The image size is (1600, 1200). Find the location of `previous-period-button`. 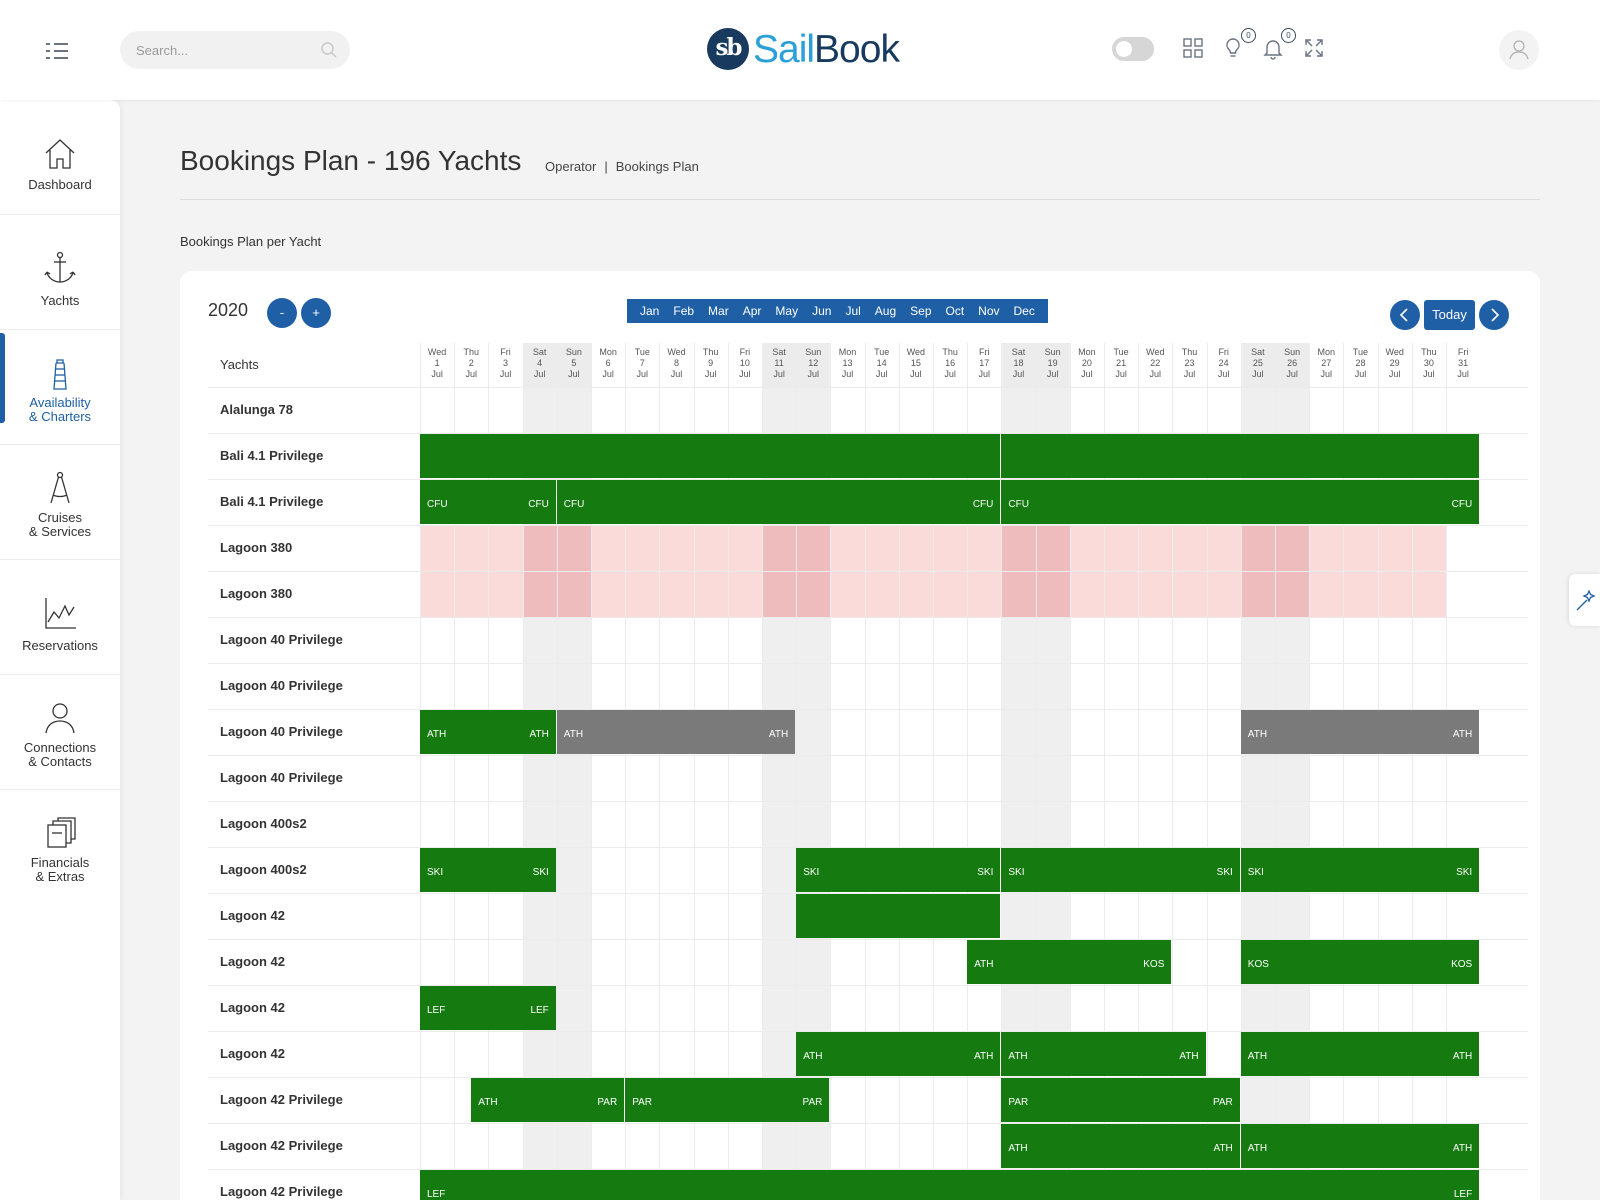

previous-period-button is located at coordinates (1405, 315).